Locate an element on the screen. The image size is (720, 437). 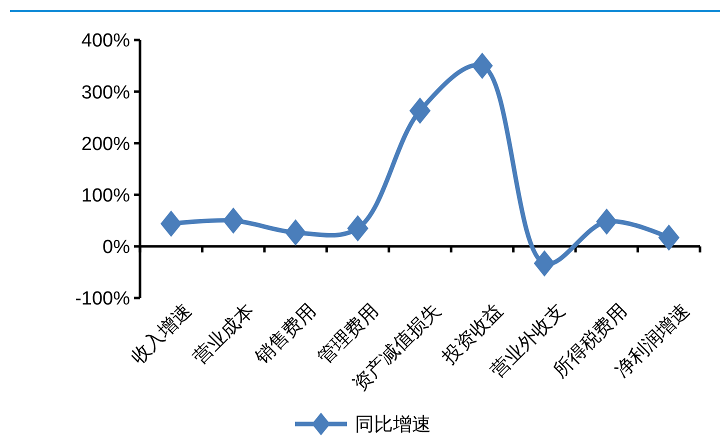
y-tick-label: 400% is located at coordinates (105, 41).